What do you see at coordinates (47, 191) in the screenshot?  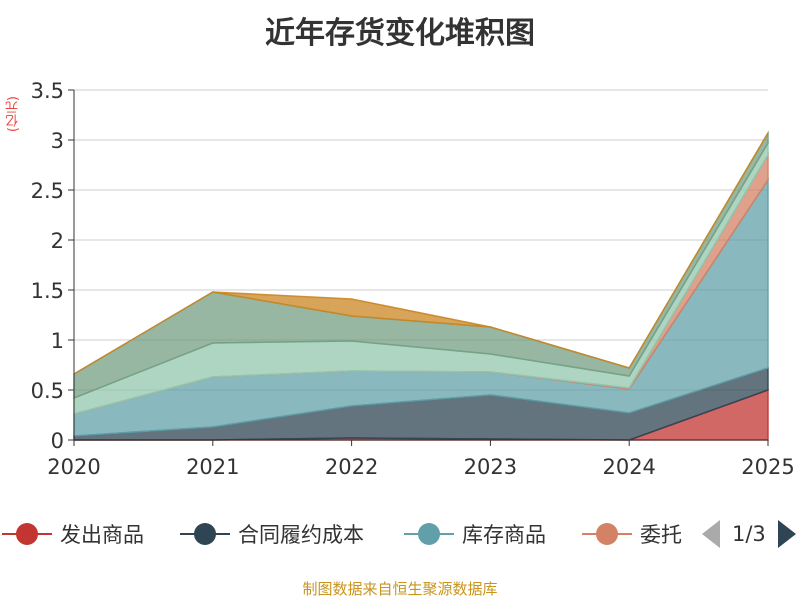 I see `y-tick-label: 2.5` at bounding box center [47, 191].